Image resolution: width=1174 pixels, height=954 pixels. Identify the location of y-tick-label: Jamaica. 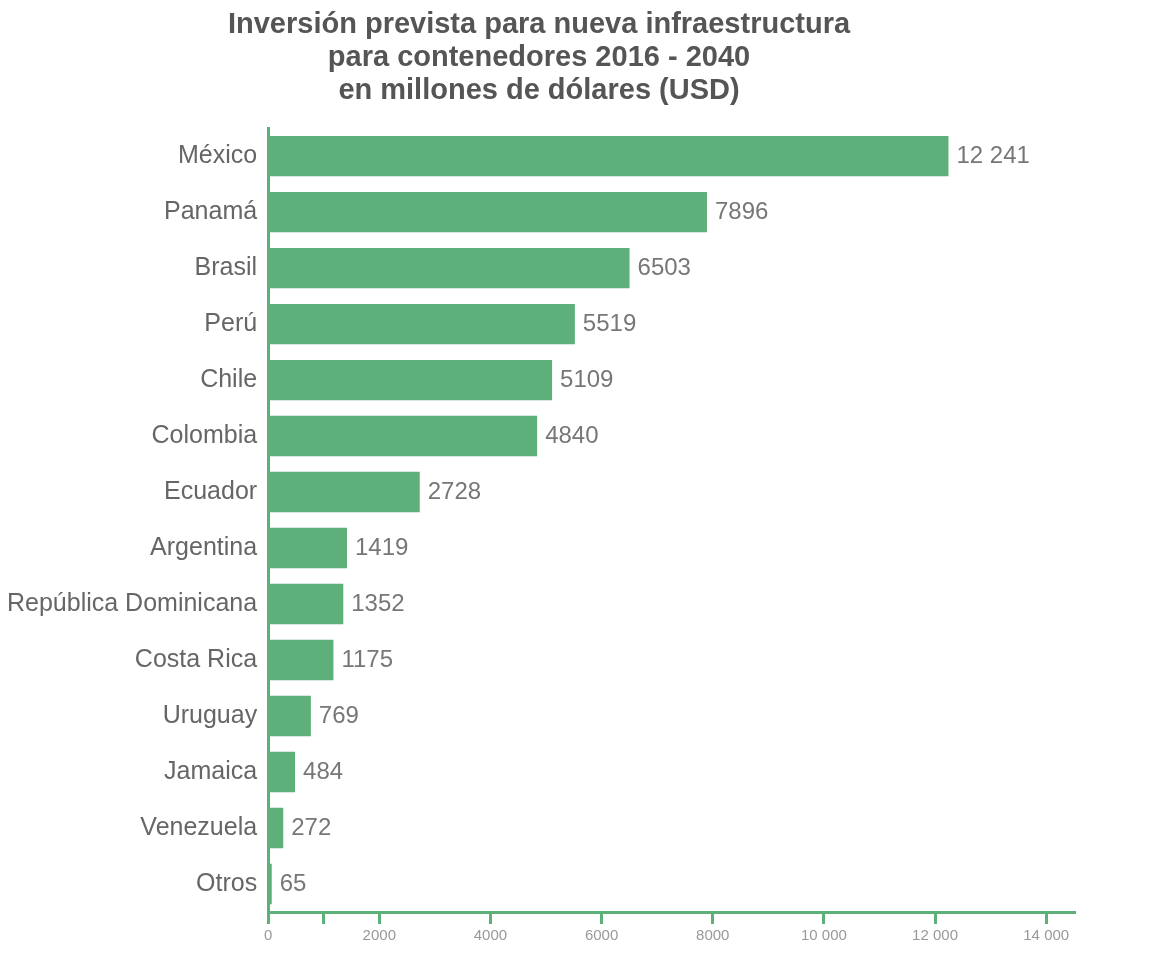
(211, 769).